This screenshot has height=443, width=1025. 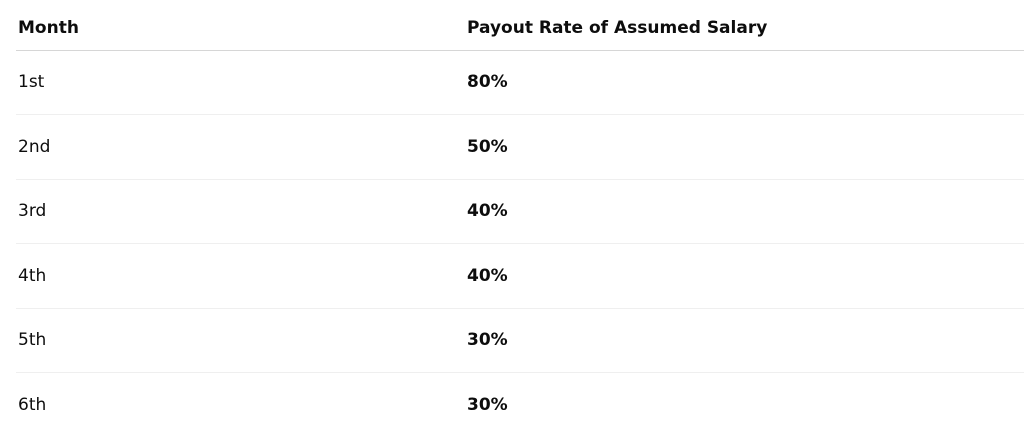 I want to click on table-row: 5th 30%, so click(x=520, y=340).